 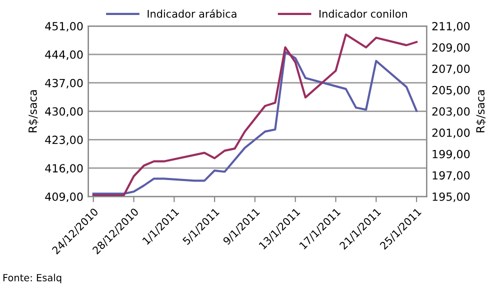 I want to click on y-axis-title: R$/saca, so click(x=33, y=111).